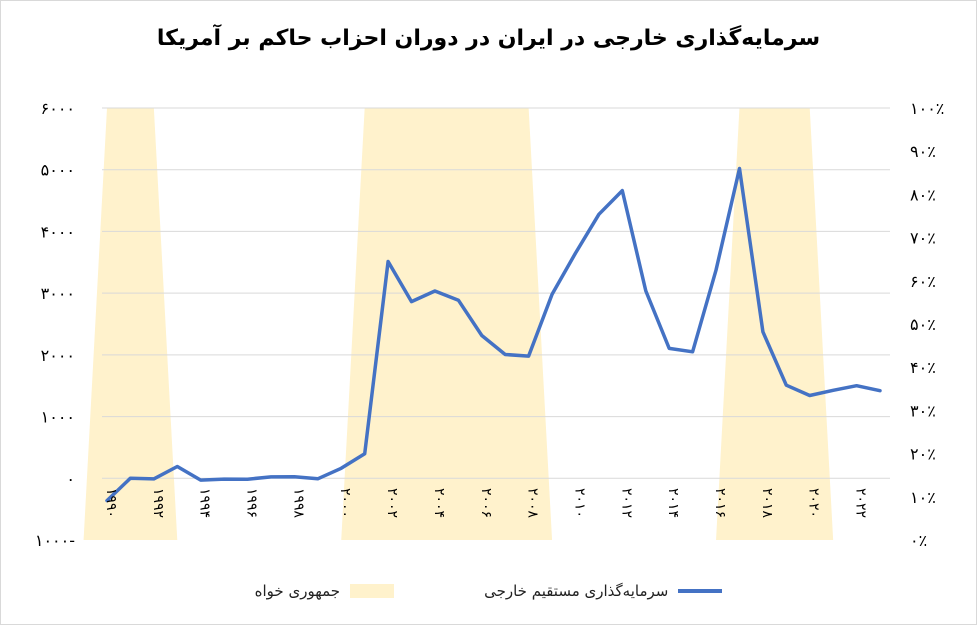 The width and height of the screenshot is (977, 625). What do you see at coordinates (923, 454) in the screenshot?
I see `y-right-tick-label: ۲۰٪` at bounding box center [923, 454].